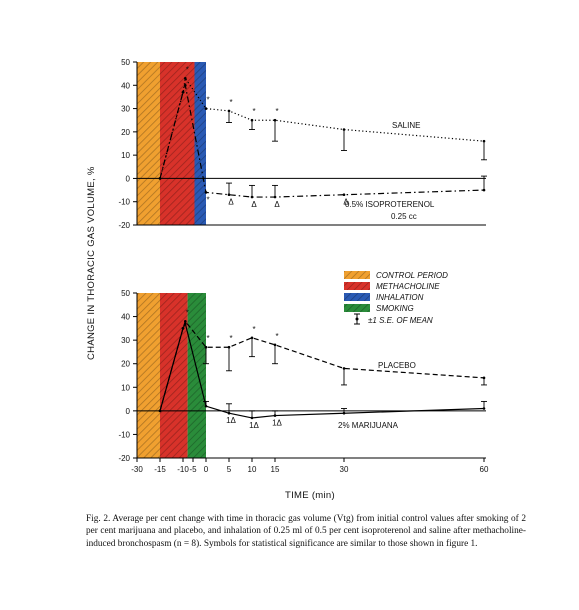 This screenshot has height=610, width=579. What do you see at coordinates (368, 425) in the screenshot?
I see `series-annotation: 2% MARIJUANA` at bounding box center [368, 425].